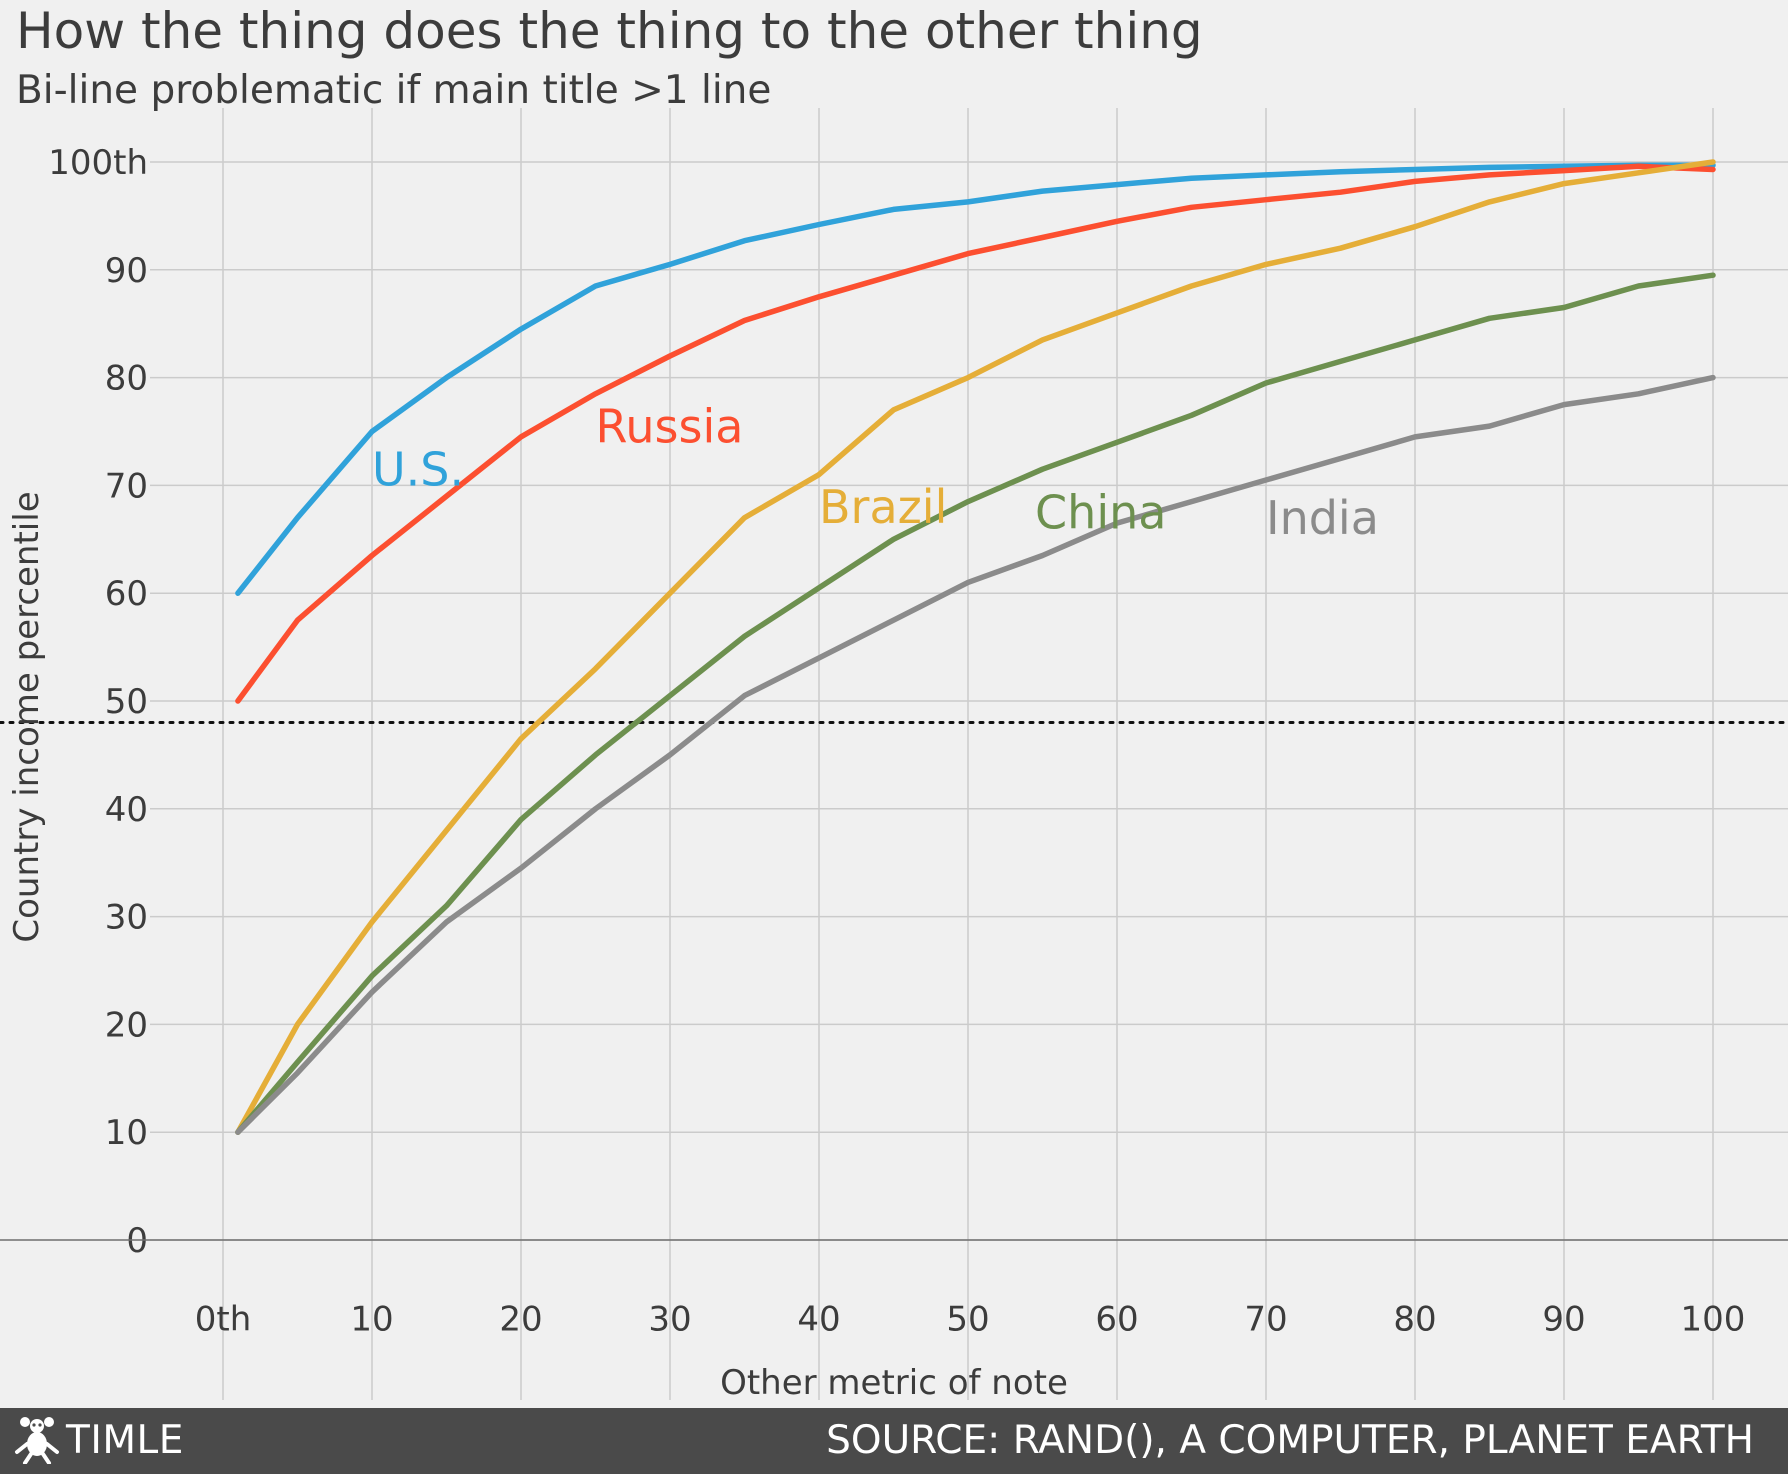 The width and height of the screenshot is (1788, 1474). Describe the element at coordinates (520, 1320) in the screenshot. I see `x-tick-label: 20` at that location.